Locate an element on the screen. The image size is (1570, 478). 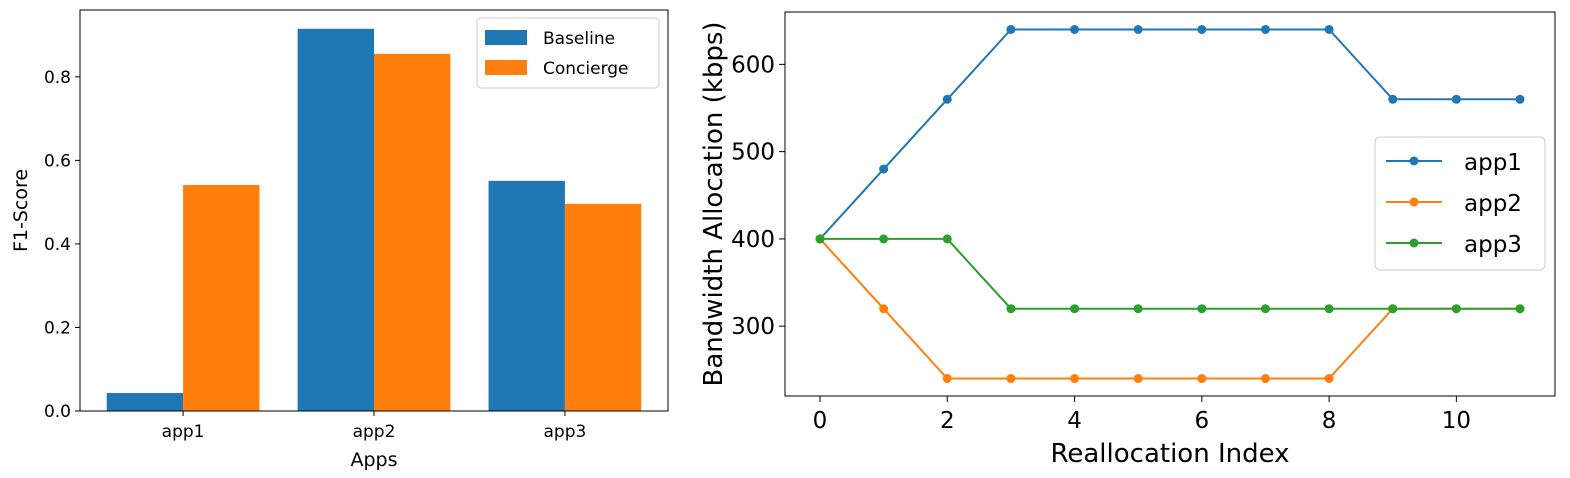
y-tick-label: 600 is located at coordinates (753, 65).